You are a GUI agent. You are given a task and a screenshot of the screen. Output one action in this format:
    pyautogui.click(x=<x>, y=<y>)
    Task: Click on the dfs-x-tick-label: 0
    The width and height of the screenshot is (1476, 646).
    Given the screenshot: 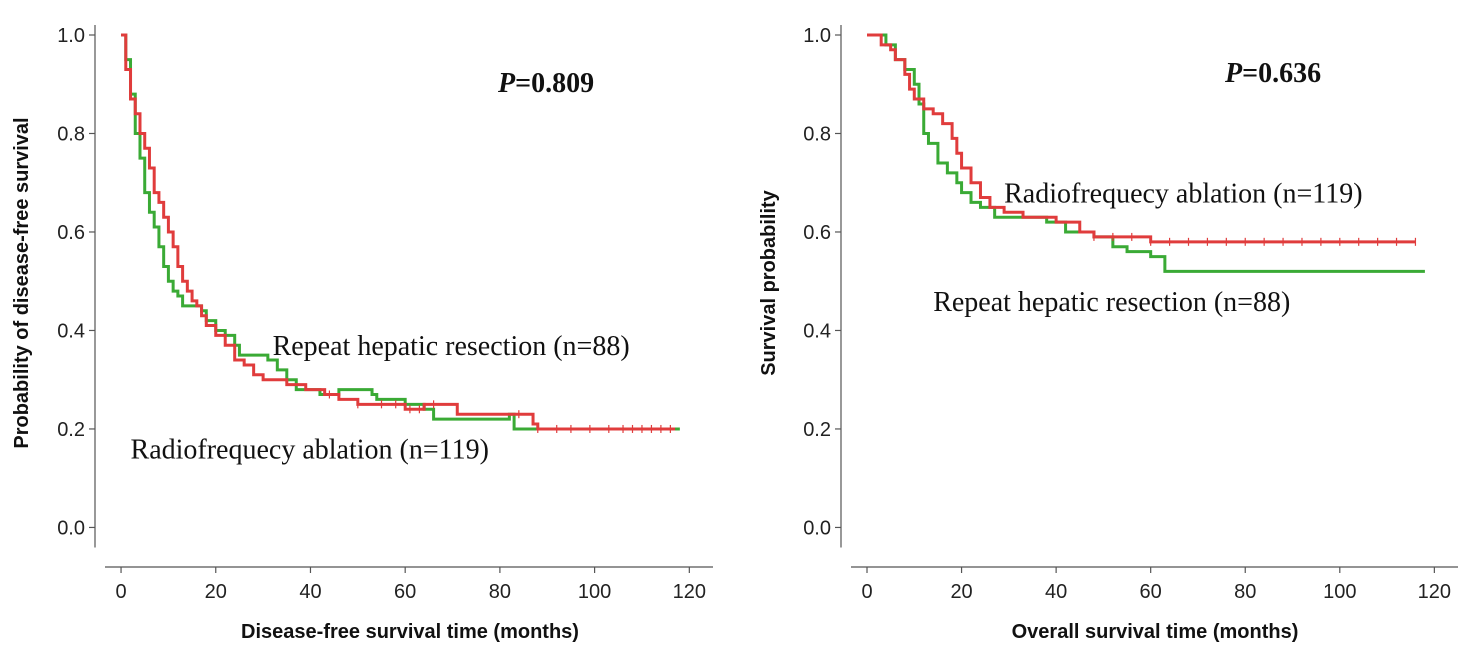 What is the action you would take?
    pyautogui.click(x=120, y=592)
    